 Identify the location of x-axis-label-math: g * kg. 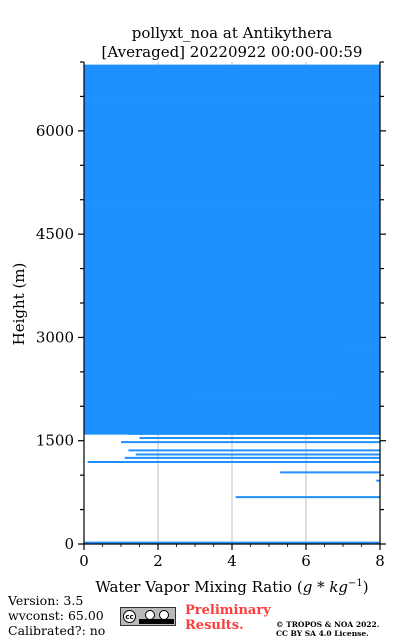
(325, 587).